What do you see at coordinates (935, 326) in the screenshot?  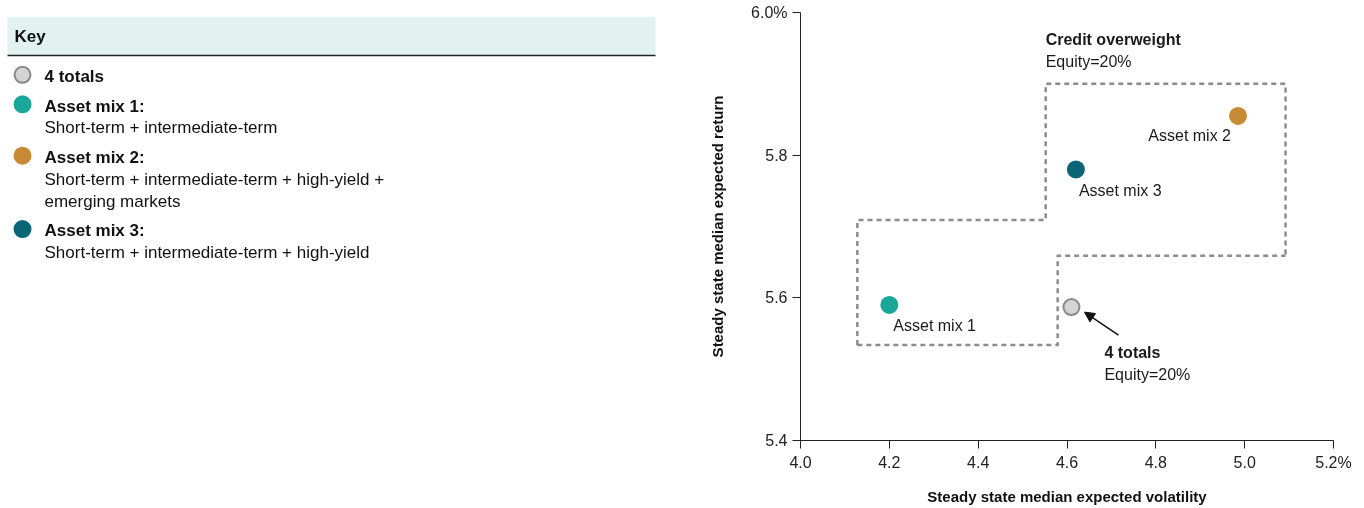 I see `annotation: Asset mix 1` at bounding box center [935, 326].